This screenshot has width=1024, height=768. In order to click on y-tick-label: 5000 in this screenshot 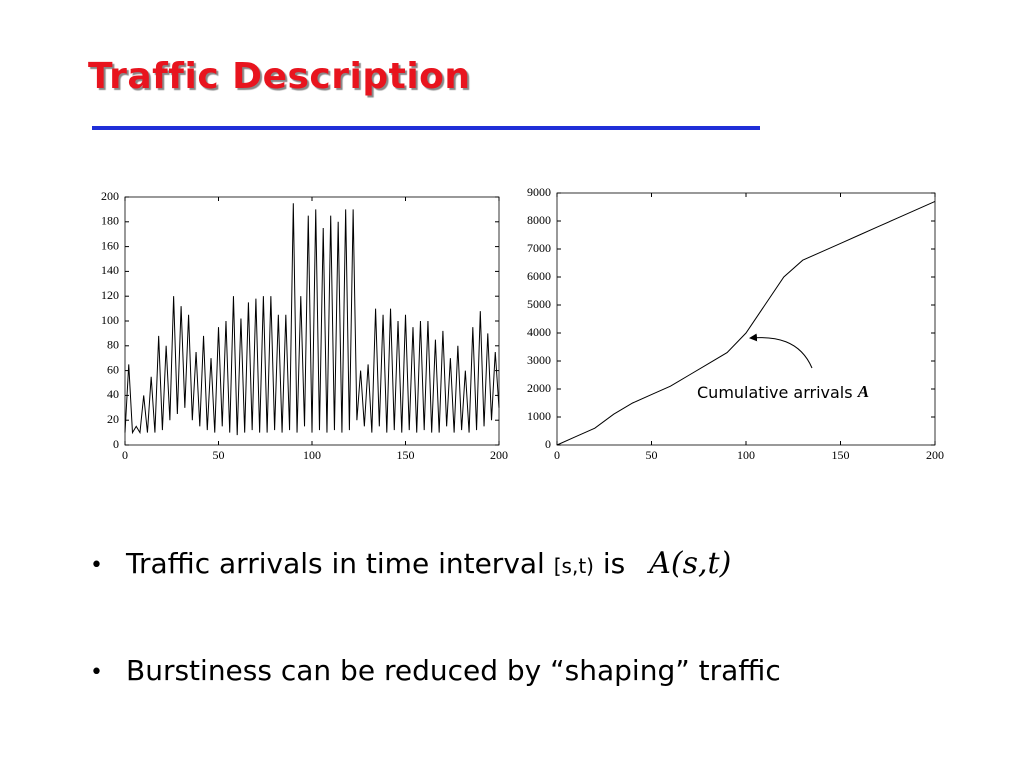, I will do `click(539, 304)`.